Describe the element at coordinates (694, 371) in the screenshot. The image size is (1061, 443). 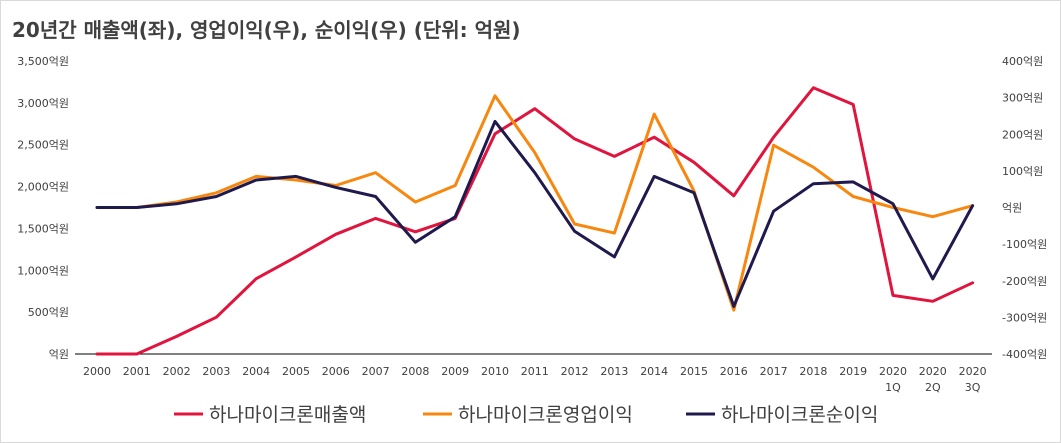
I see `x-axis-tick-label: 2015` at that location.